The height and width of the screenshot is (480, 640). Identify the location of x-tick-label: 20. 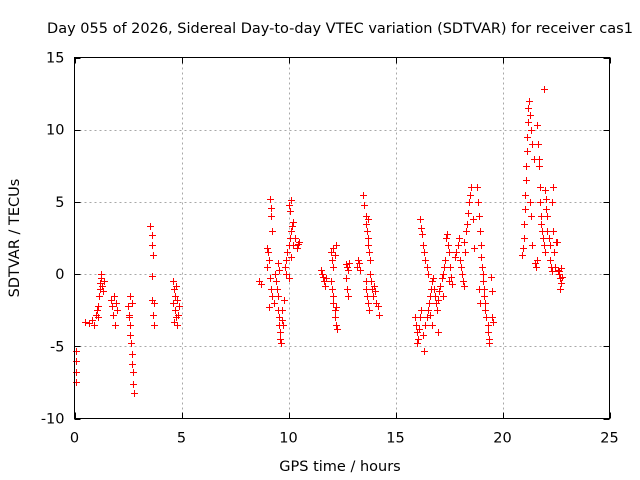
(502, 439).